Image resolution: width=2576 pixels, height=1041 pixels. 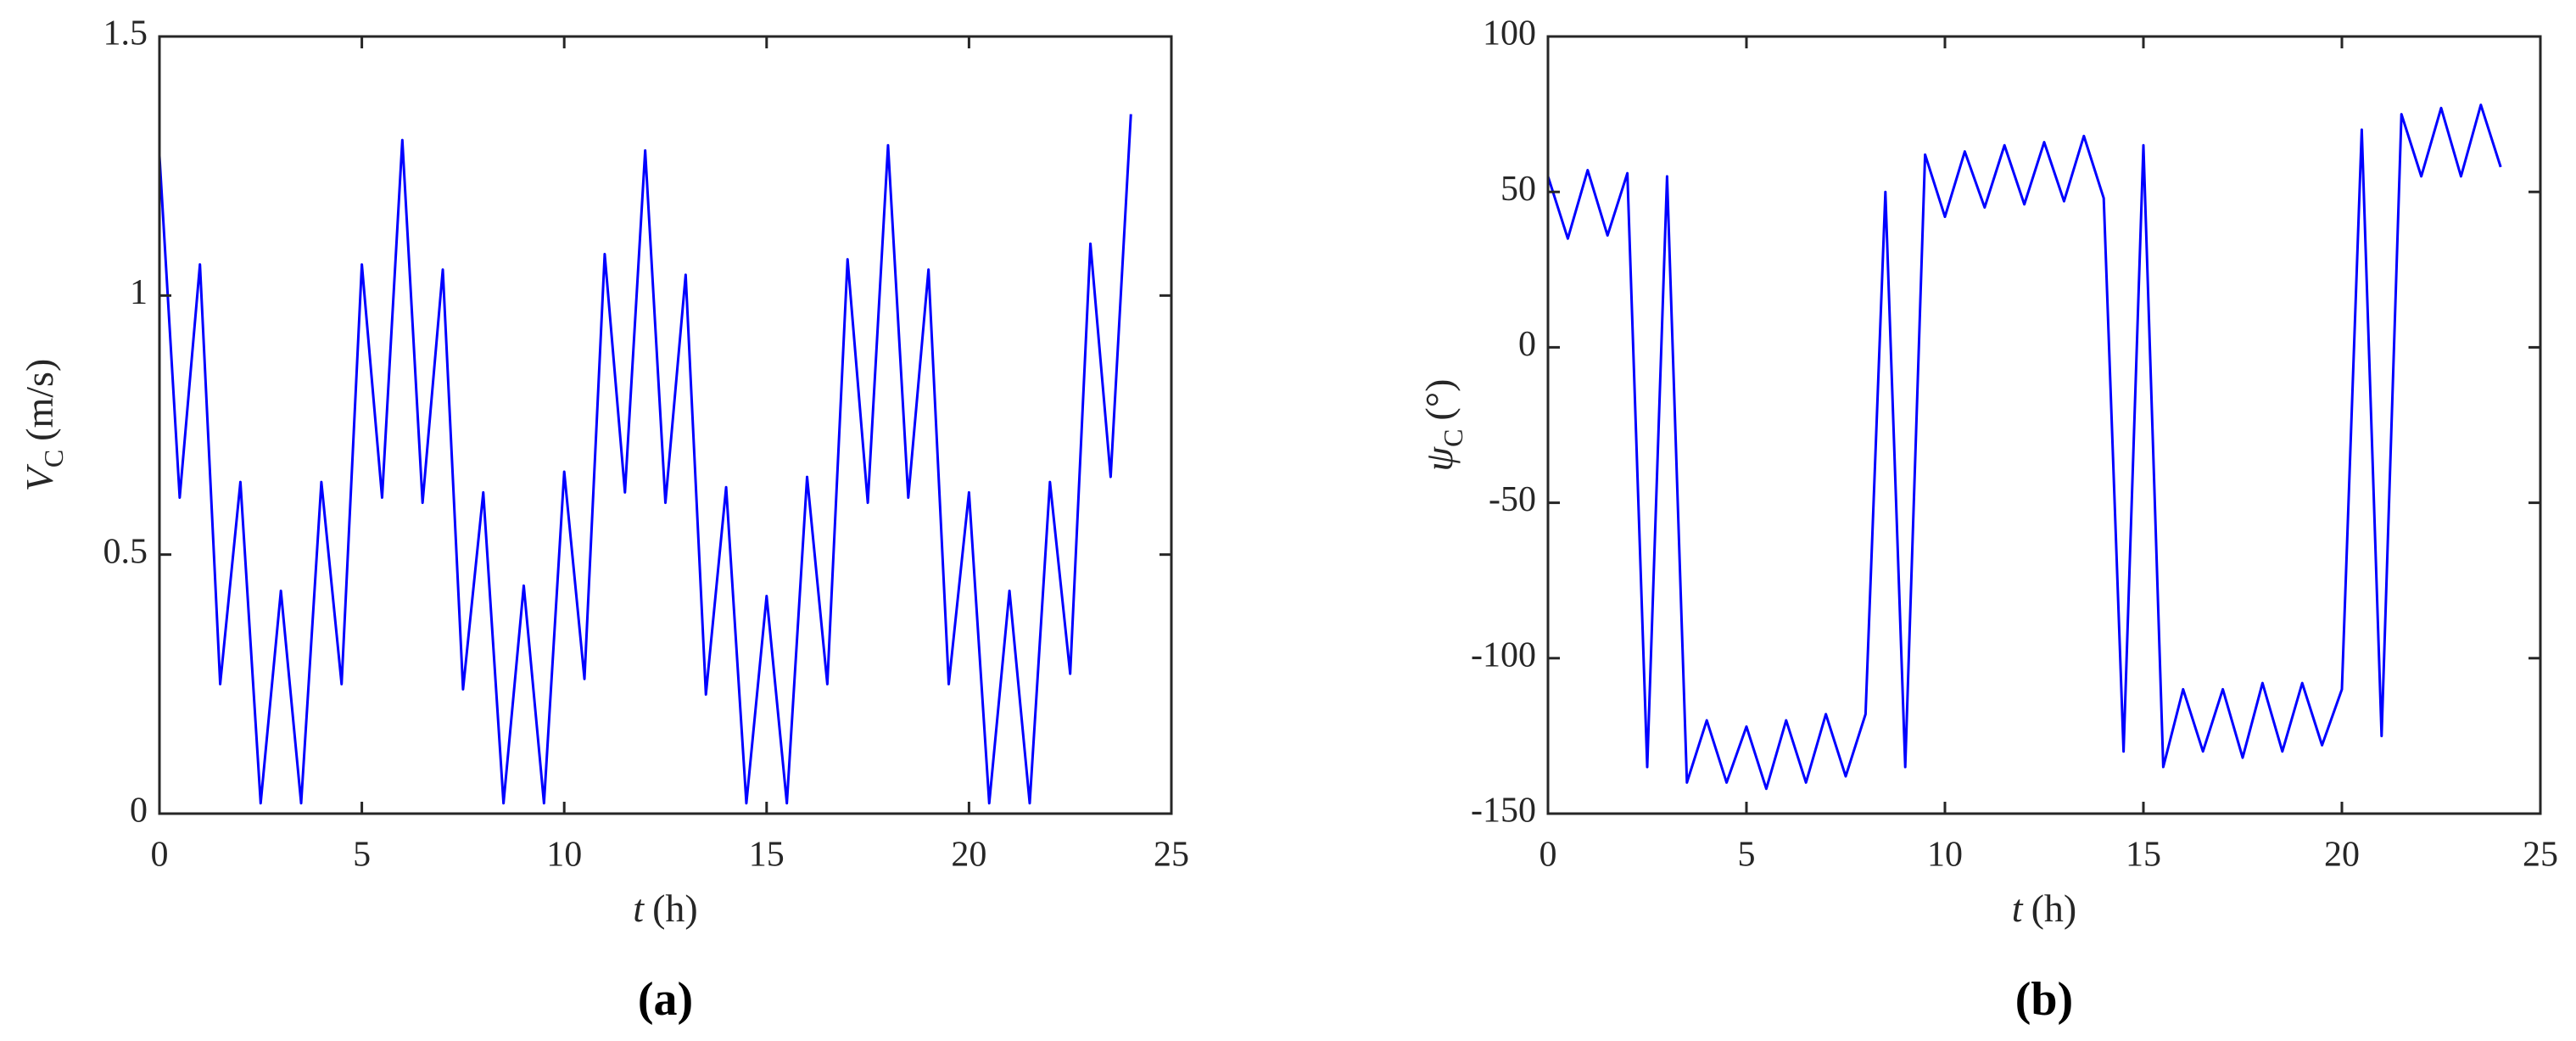 What do you see at coordinates (1518, 189) in the screenshot?
I see `y-tick-label: 50` at bounding box center [1518, 189].